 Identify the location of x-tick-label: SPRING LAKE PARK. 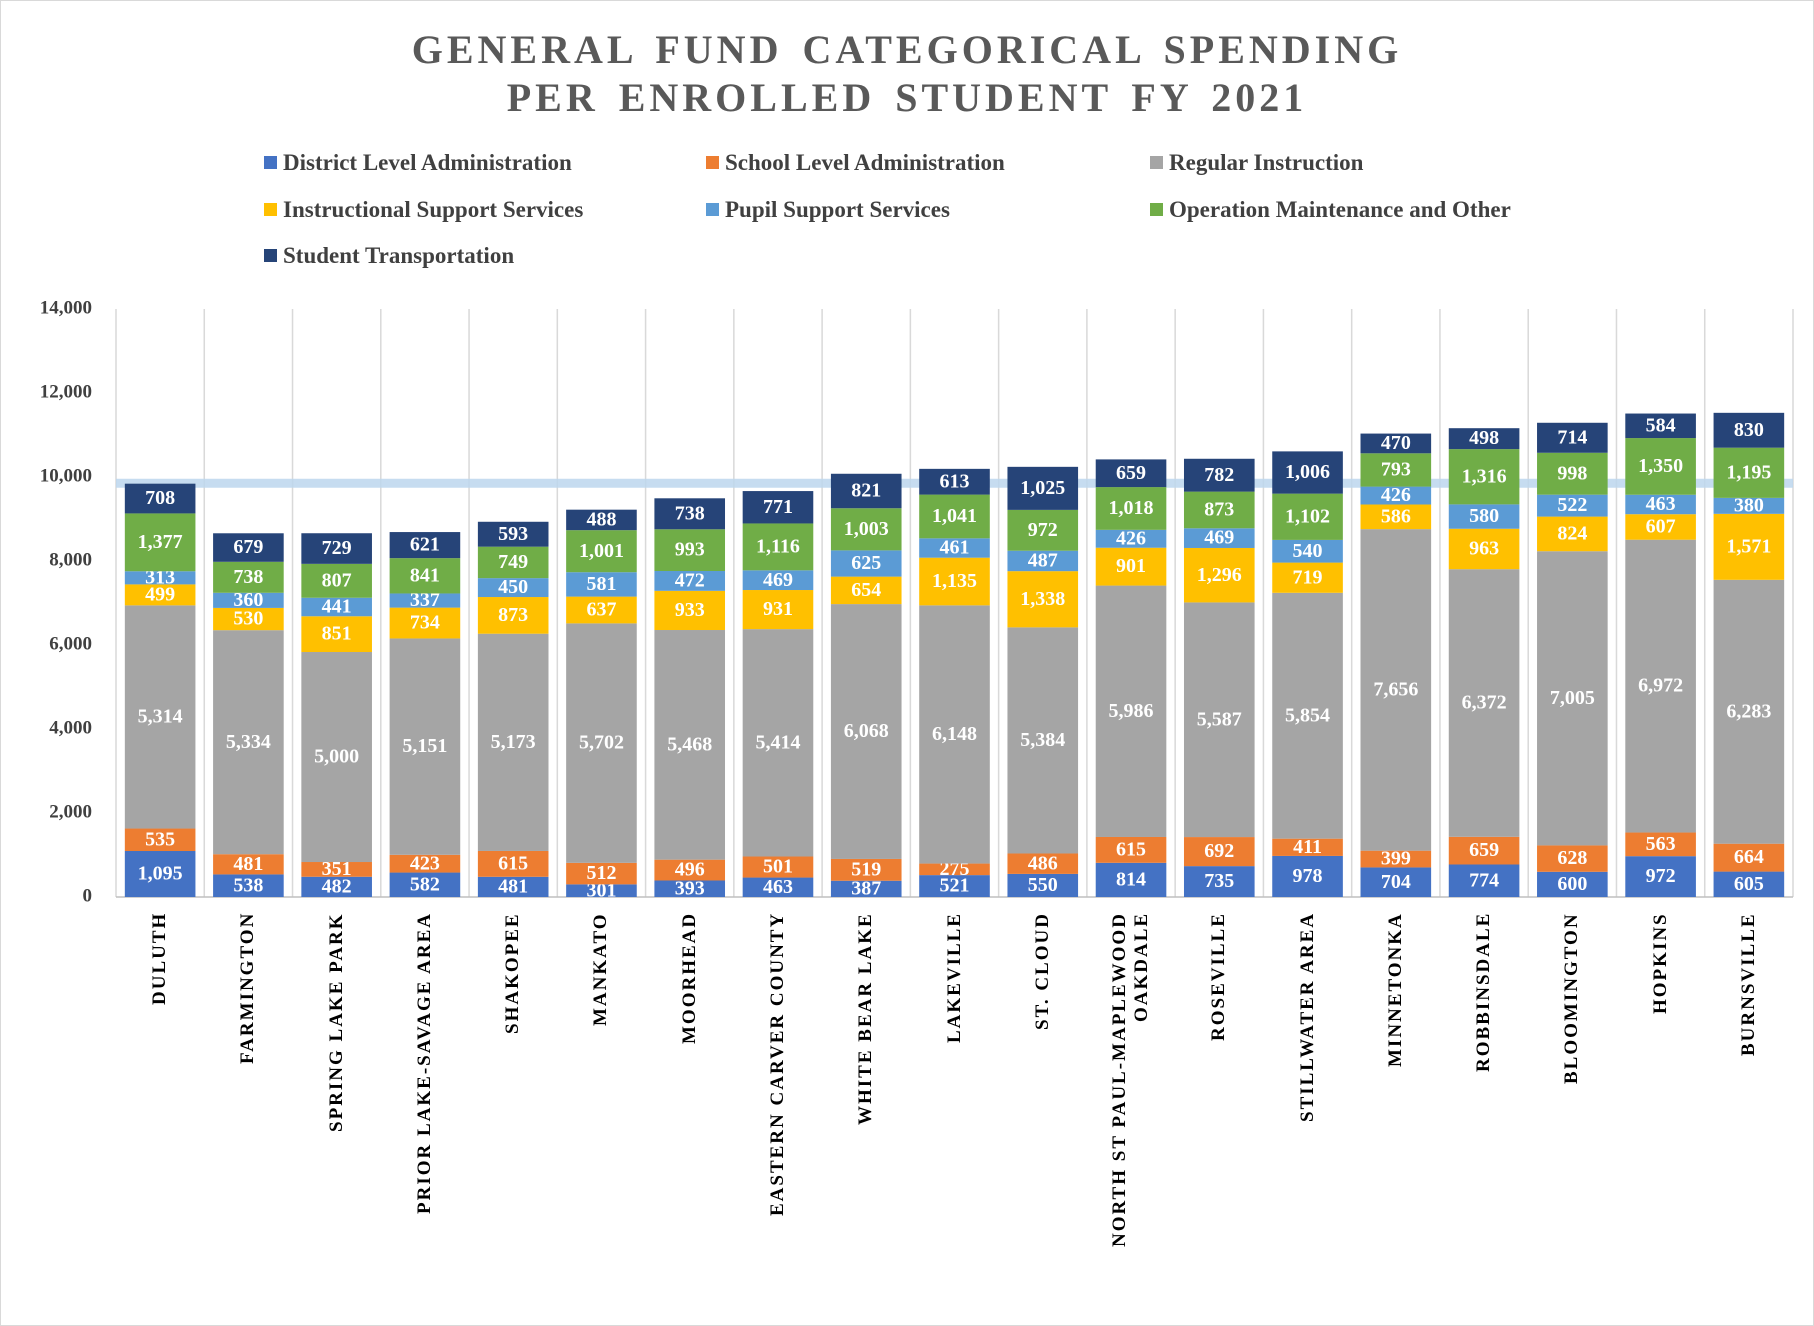
(336, 1022).